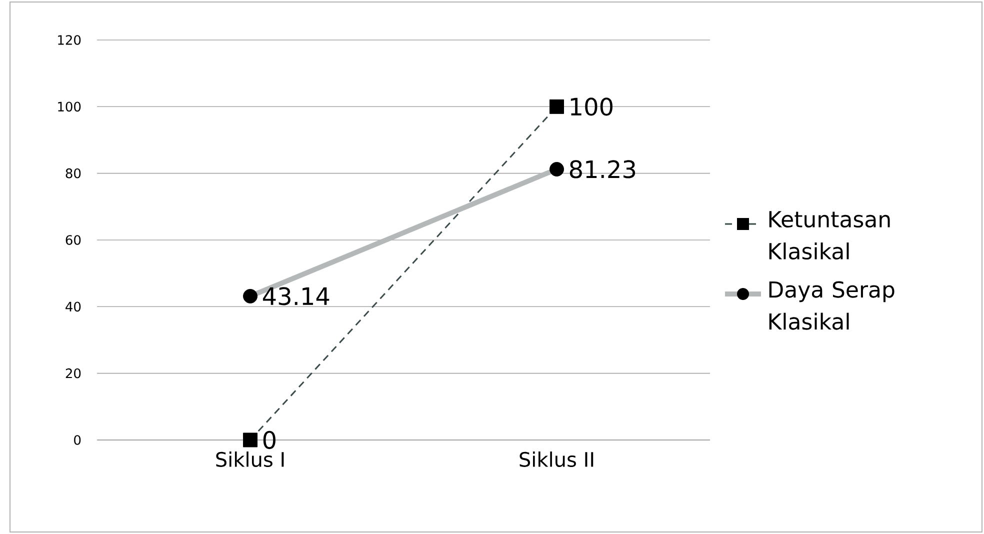 The height and width of the screenshot is (534, 984). What do you see at coordinates (296, 296) in the screenshot?
I see `data-label: 43.14` at bounding box center [296, 296].